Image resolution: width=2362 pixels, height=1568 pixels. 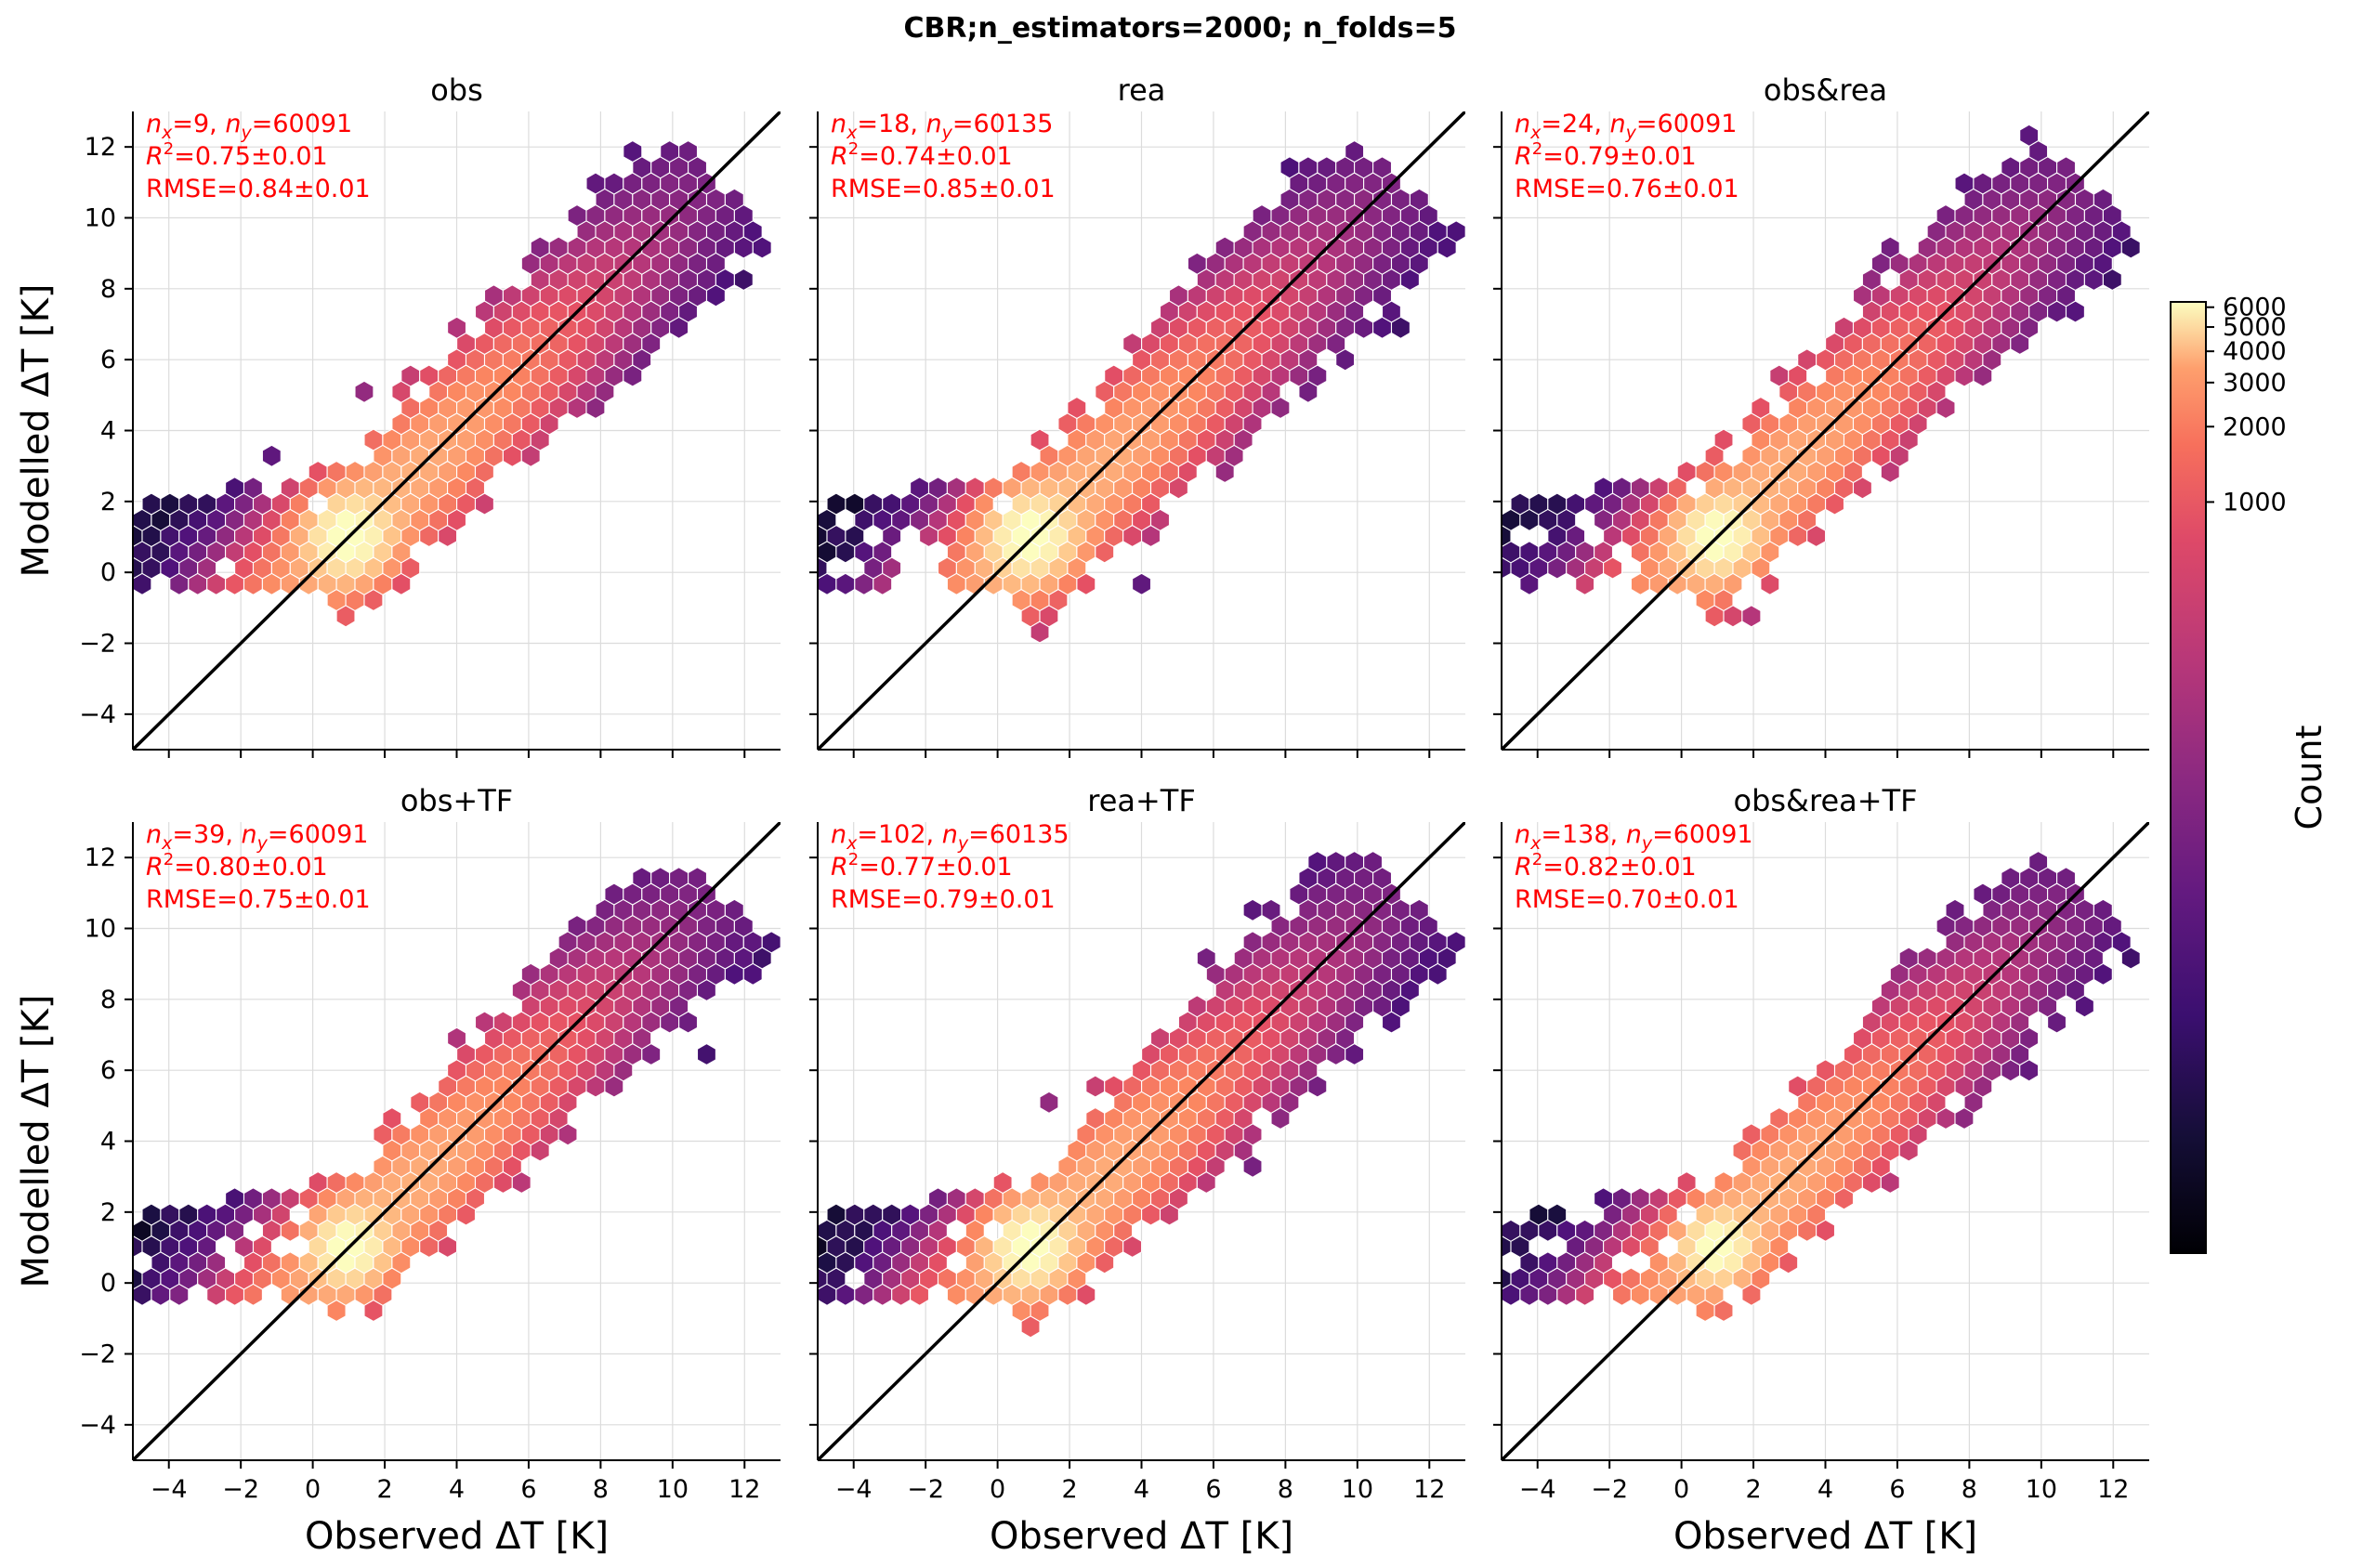 I want to click on annotation-counts: nx=18, ny=60135, so click(x=942, y=126).